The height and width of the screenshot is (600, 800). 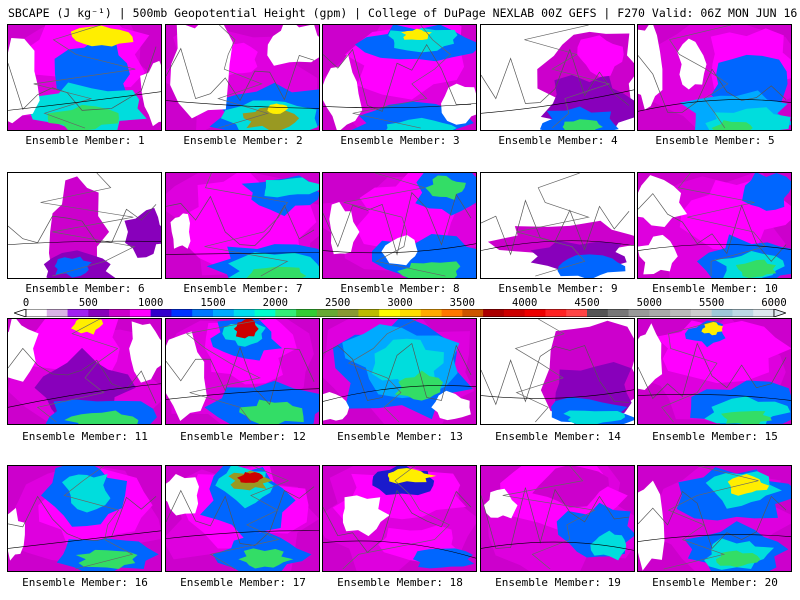 I want to click on colorbar-tick-label: 2000, so click(x=275, y=303).